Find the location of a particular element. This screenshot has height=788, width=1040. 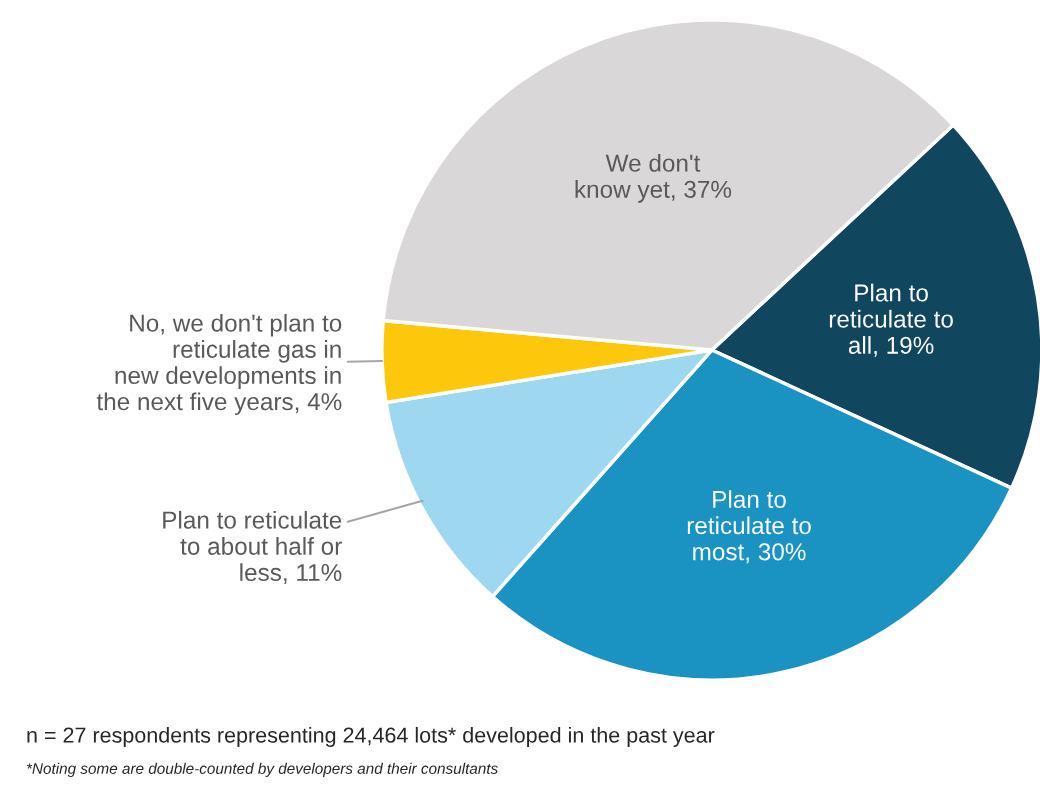

text: n = 27 respondents representing 24,464 lots* developed in the past year is located at coordinates (371, 737).